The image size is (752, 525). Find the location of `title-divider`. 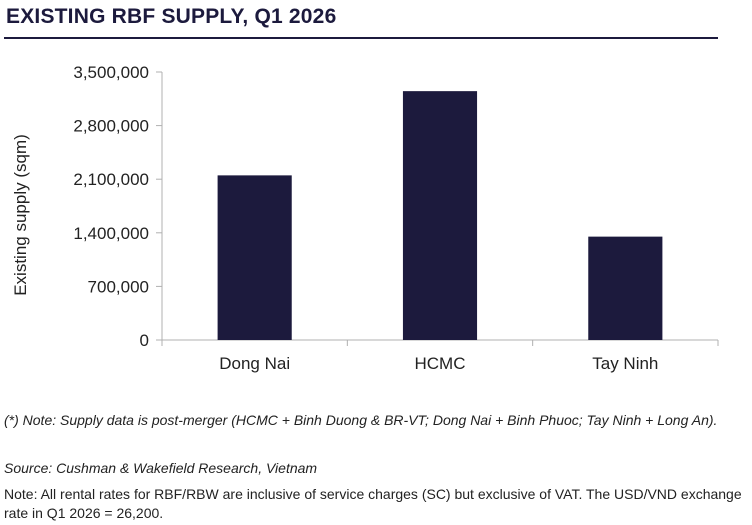

title-divider is located at coordinates (361, 38).